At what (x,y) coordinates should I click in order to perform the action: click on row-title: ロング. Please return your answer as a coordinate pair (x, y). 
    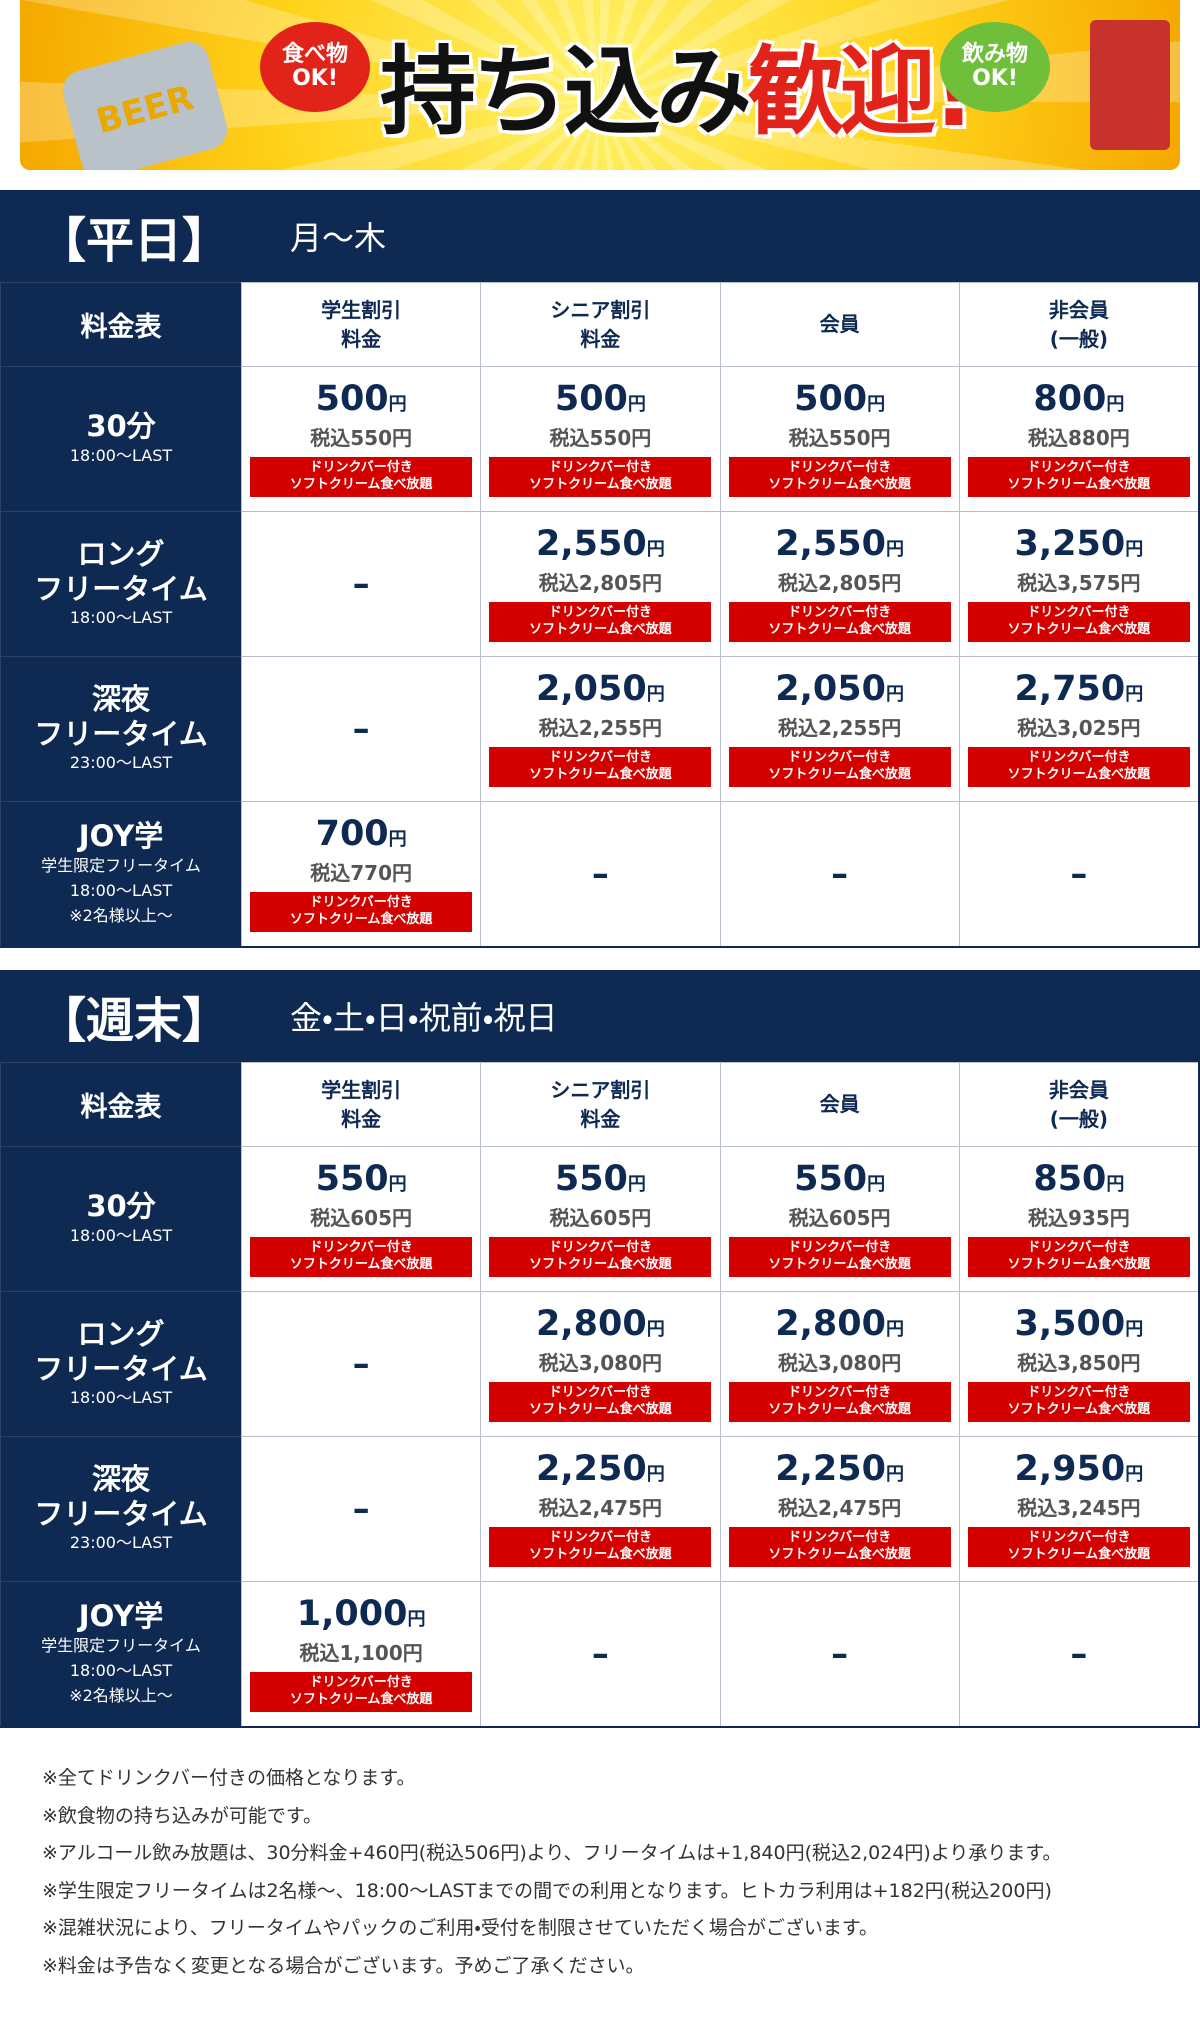
    Looking at the image, I should click on (121, 553).